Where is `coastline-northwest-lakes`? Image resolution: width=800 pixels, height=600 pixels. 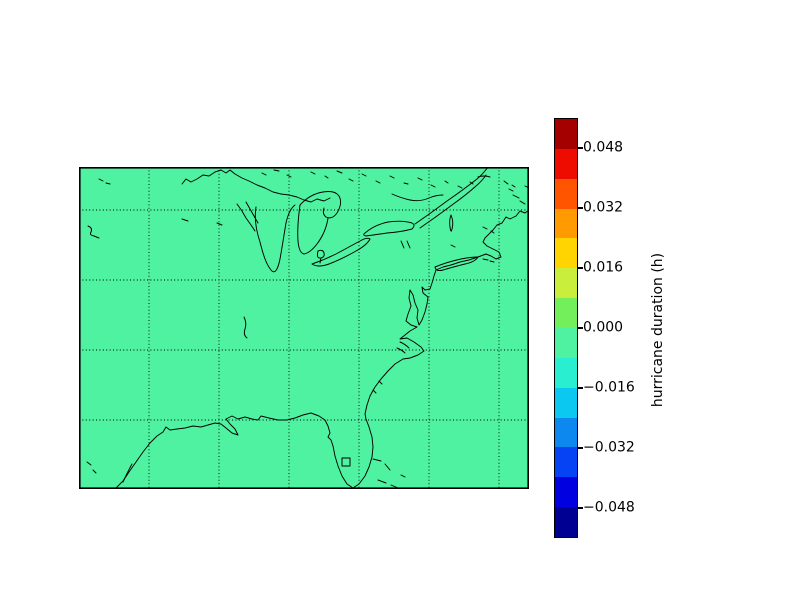 coastline-northwest-lakes is located at coordinates (104, 181).